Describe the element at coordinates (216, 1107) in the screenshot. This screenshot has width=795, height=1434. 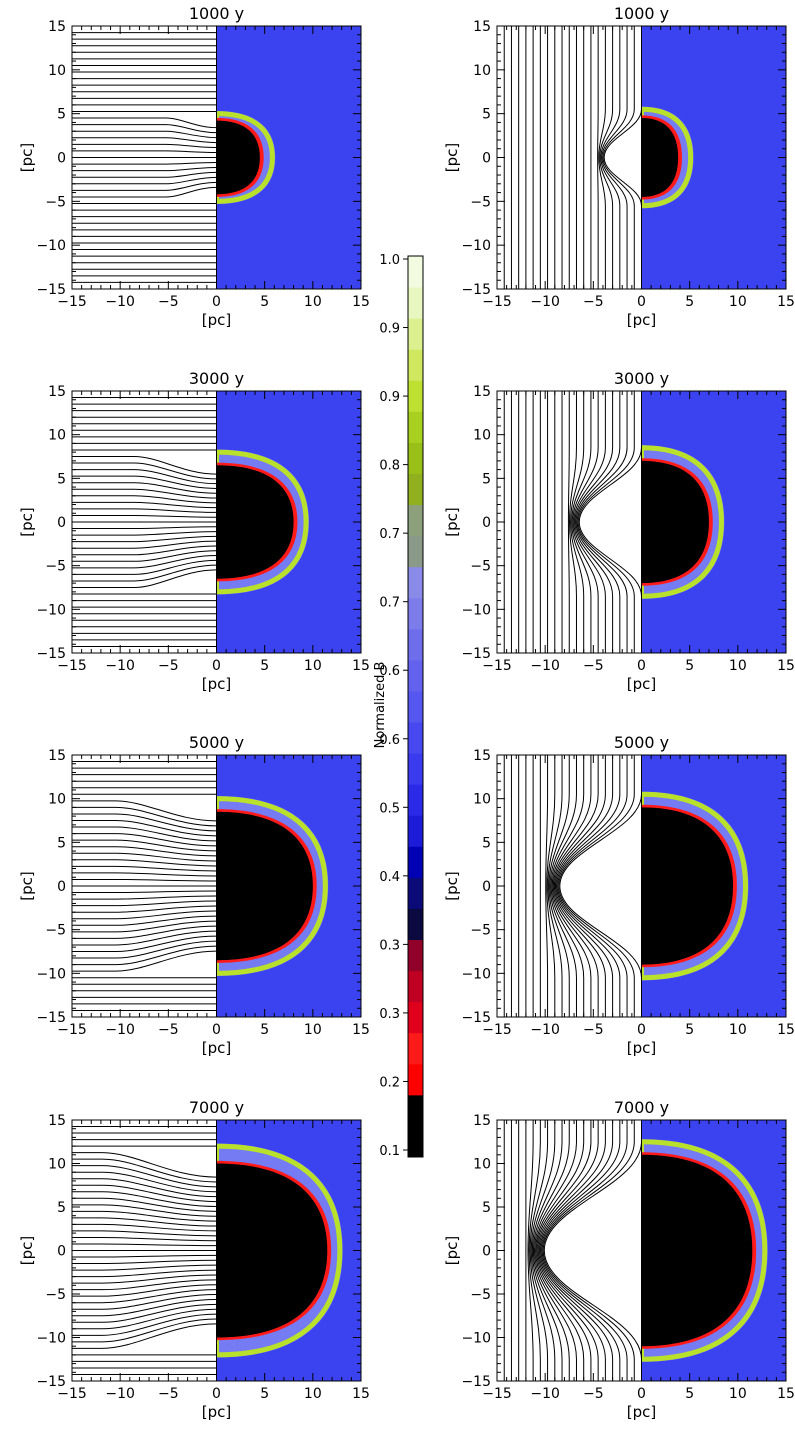
I see `panel-title: 7000 y` at that location.